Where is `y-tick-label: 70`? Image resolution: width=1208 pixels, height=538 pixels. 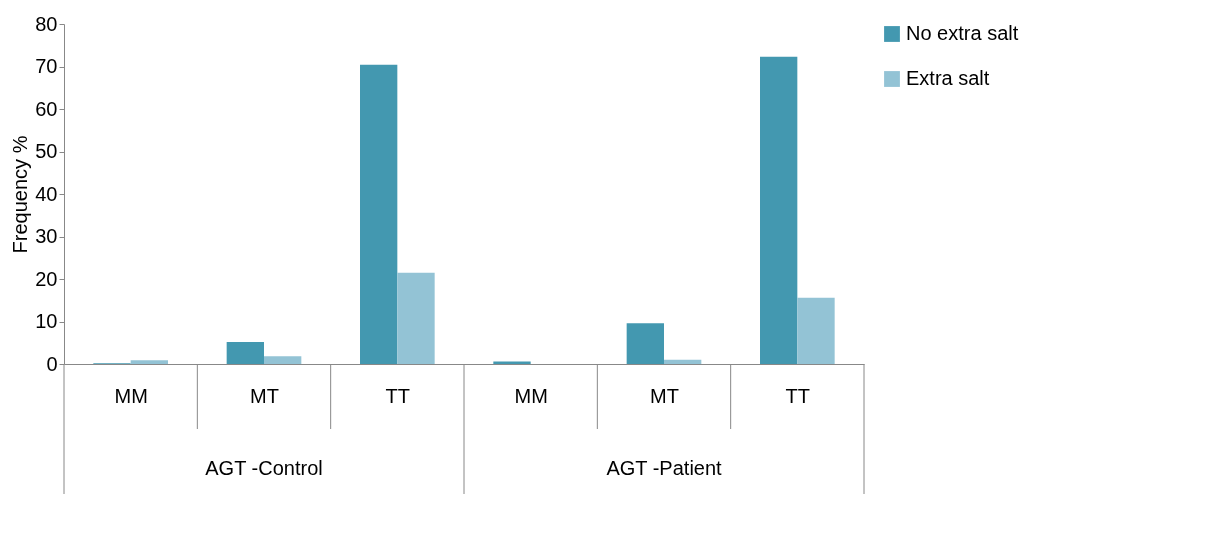
y-tick-label: 70 is located at coordinates (46, 66).